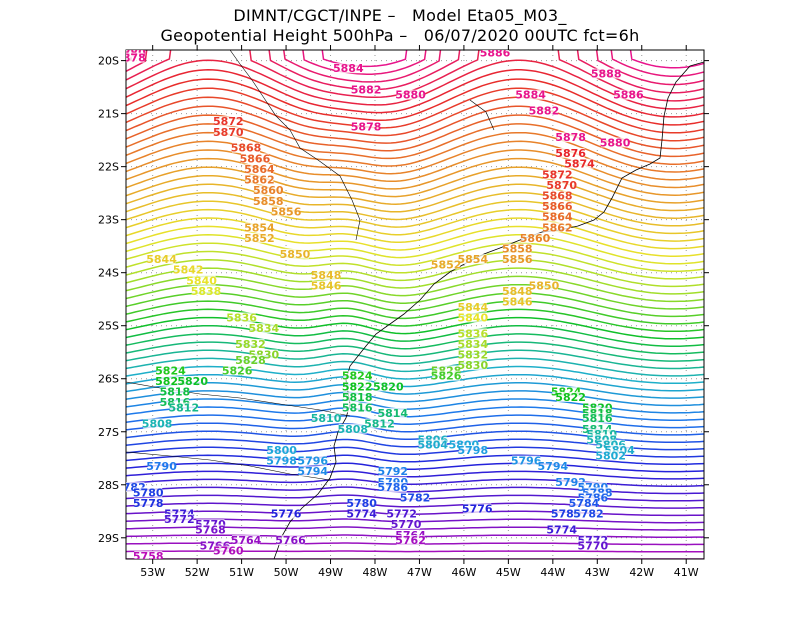 This screenshot has height=618, width=800. I want to click on contour-label: 5858, so click(517, 248).